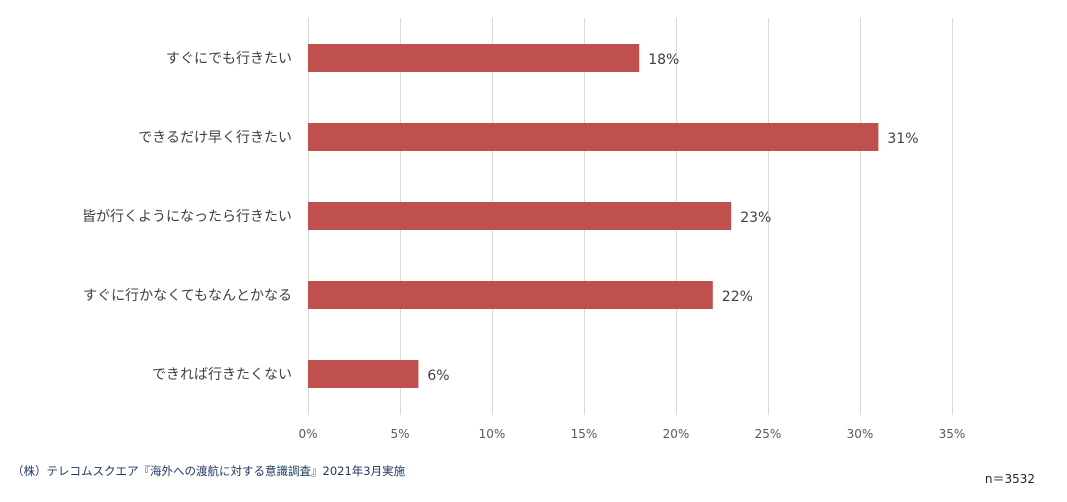  I want to click on category-label: できれば行きたくない, so click(222, 375).